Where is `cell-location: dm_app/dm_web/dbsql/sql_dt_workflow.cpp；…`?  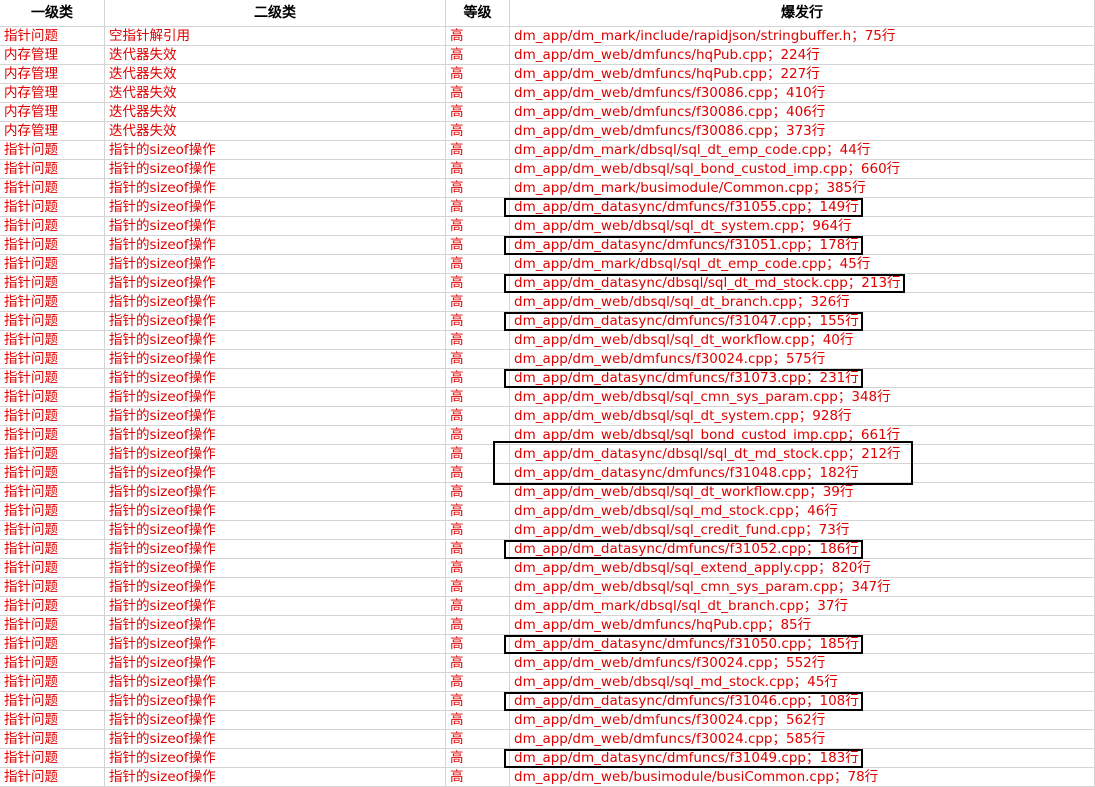 cell-location: dm_app/dm_web/dbsql/sql_dt_workflow.cpp；… is located at coordinates (802, 492).